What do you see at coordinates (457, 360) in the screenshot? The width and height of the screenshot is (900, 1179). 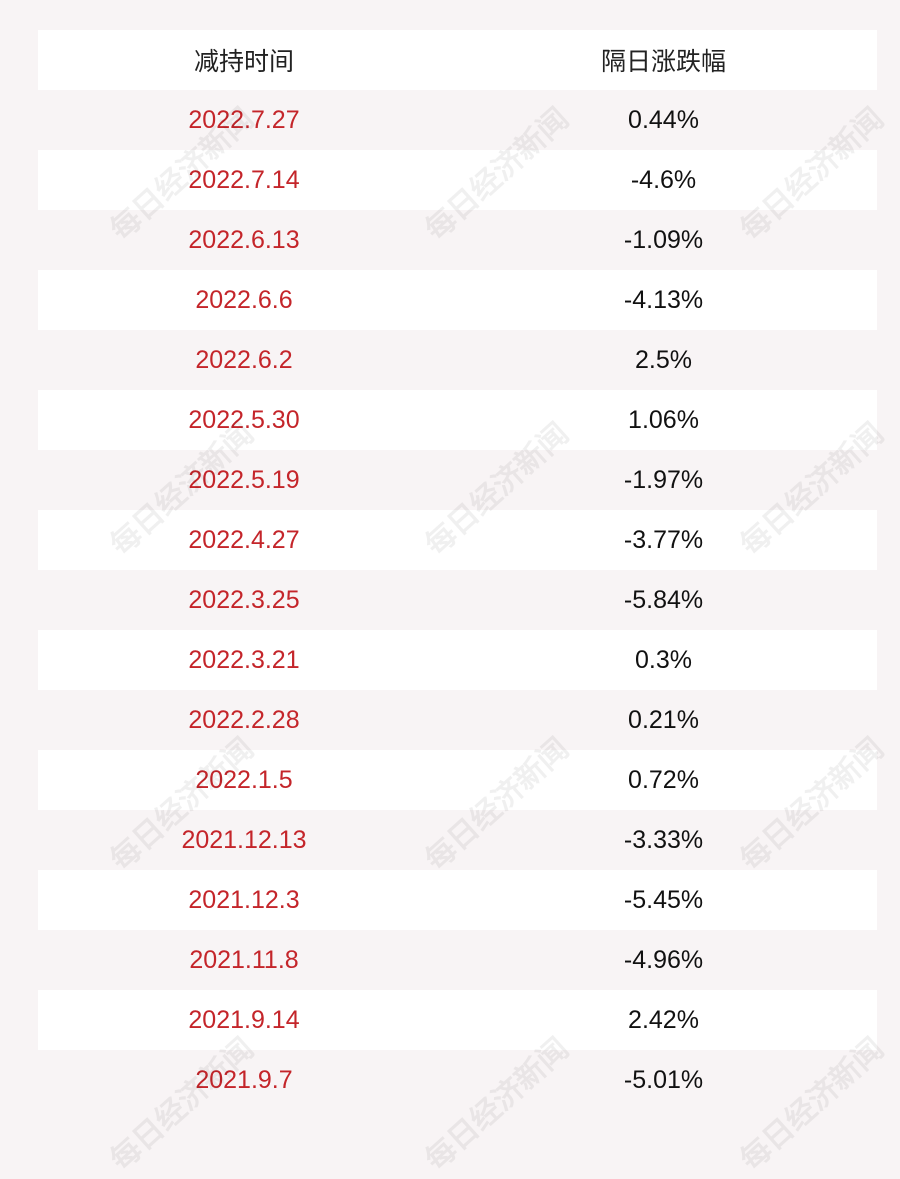 I see `table-row: 2022.6.2 2.5%` at bounding box center [457, 360].